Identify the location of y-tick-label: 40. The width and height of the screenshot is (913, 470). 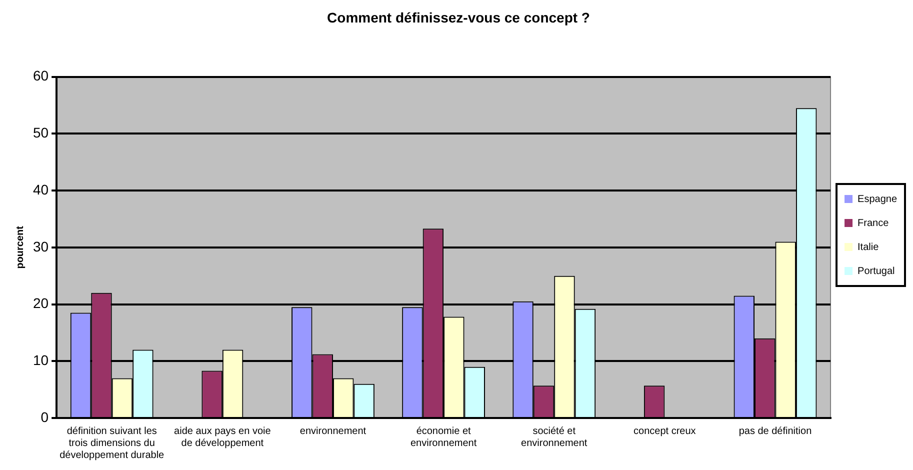
(40, 189).